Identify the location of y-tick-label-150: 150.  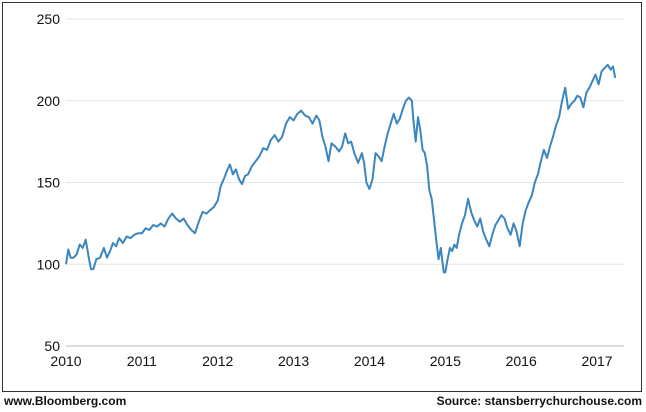
(49, 183).